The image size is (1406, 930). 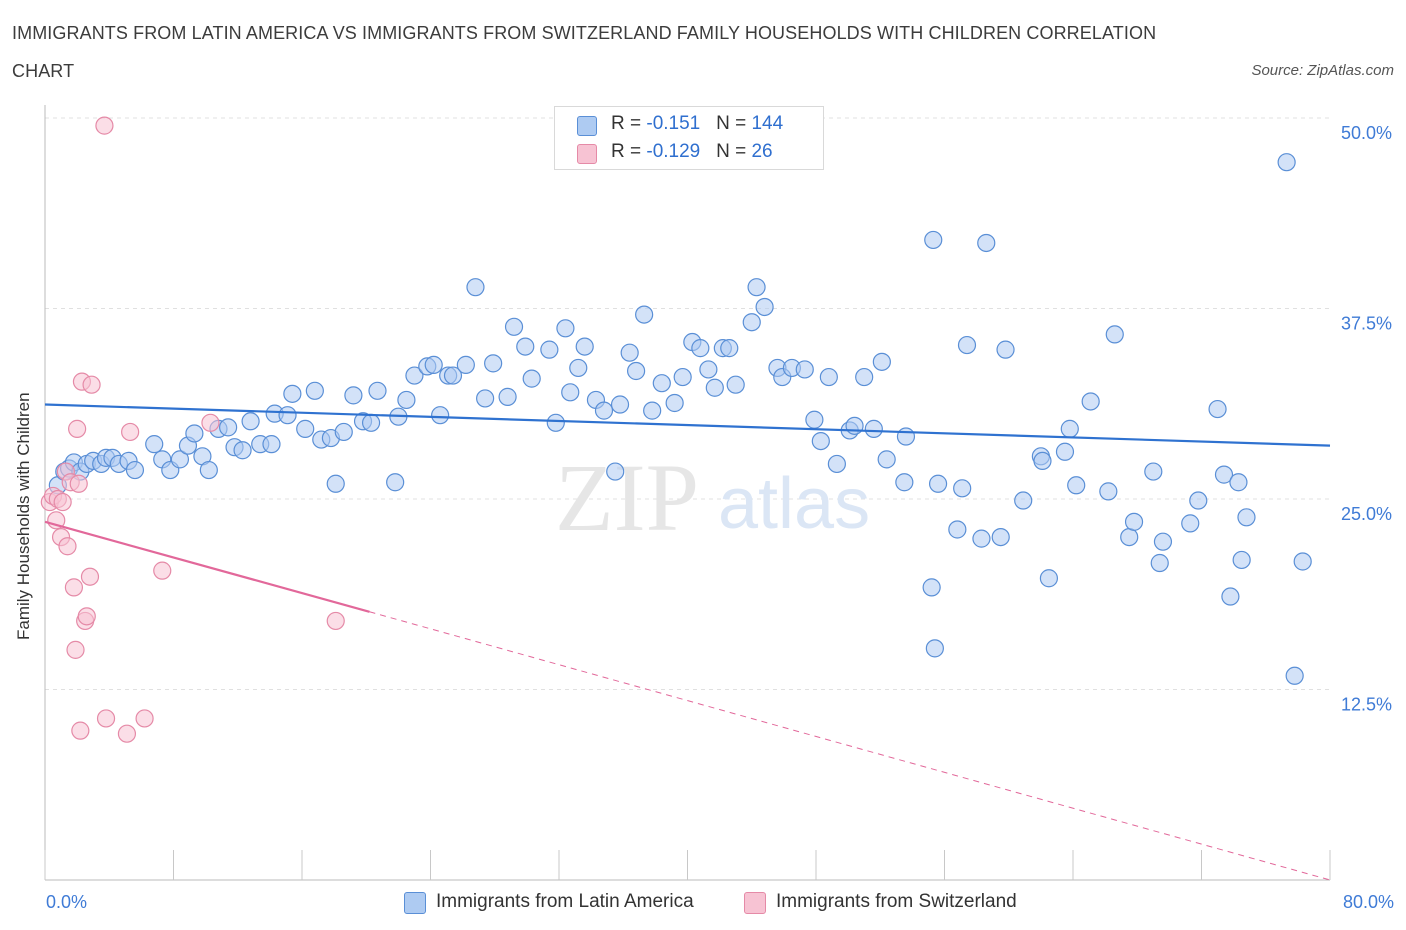 I want to click on bottom-legend-swatch-pink, so click(x=755, y=903).